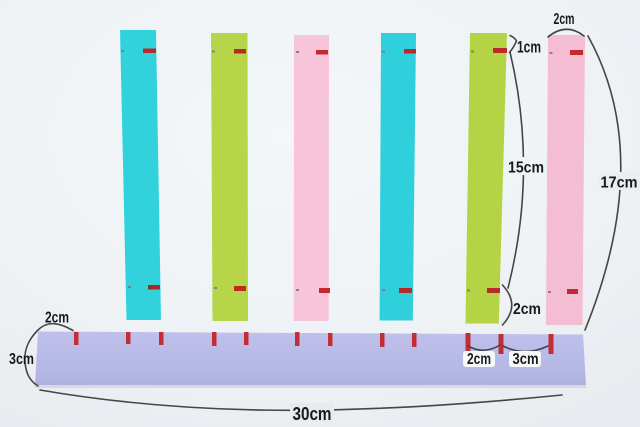 This screenshot has width=640, height=427. What do you see at coordinates (619, 183) in the screenshot?
I see `svg-text: 17cm` at bounding box center [619, 183].